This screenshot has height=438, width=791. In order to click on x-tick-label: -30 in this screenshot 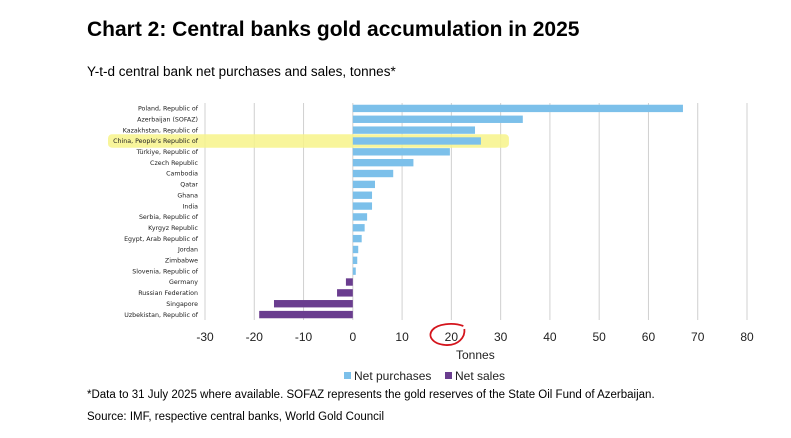, I will do `click(205, 337)`.